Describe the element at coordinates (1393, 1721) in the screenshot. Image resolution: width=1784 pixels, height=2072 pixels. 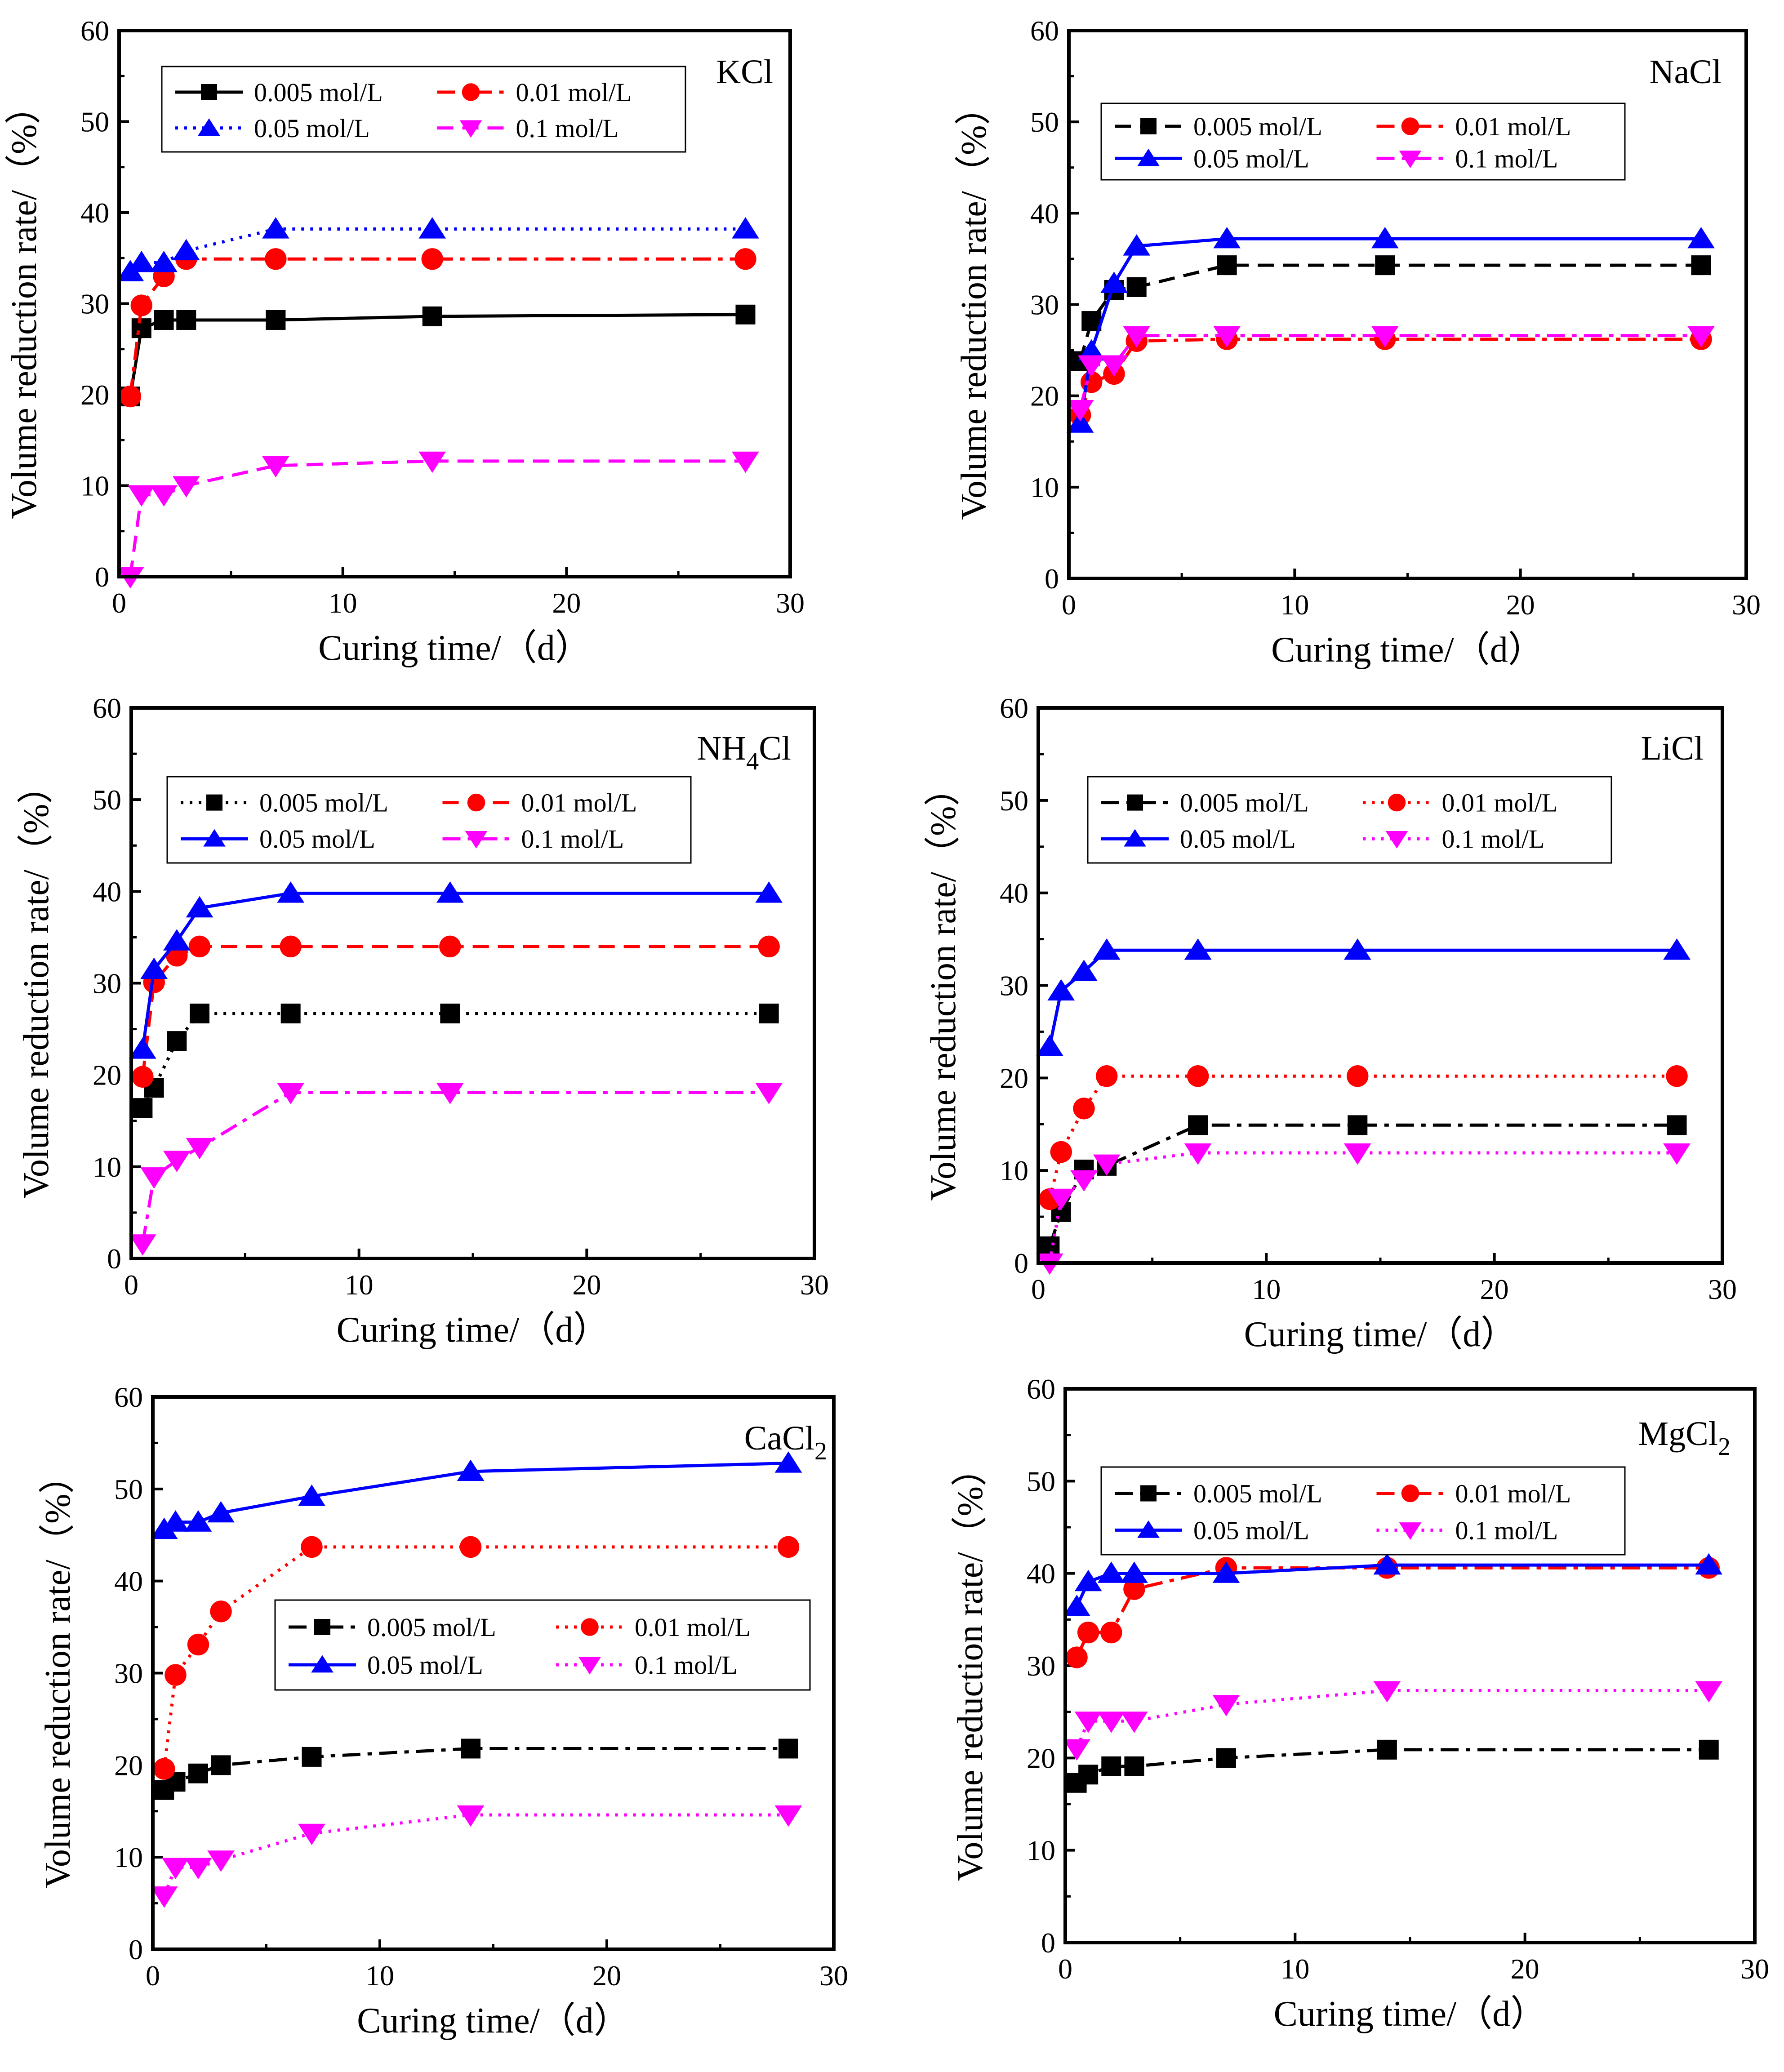
I see `series-0.1 mol/L` at that location.